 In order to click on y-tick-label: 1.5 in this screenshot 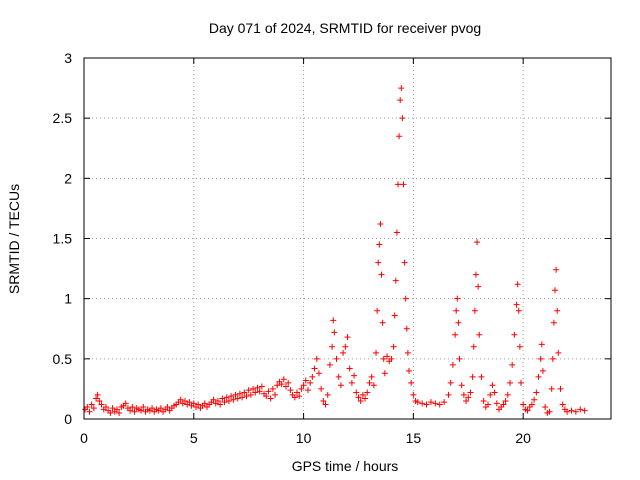, I will do `click(63, 239)`.